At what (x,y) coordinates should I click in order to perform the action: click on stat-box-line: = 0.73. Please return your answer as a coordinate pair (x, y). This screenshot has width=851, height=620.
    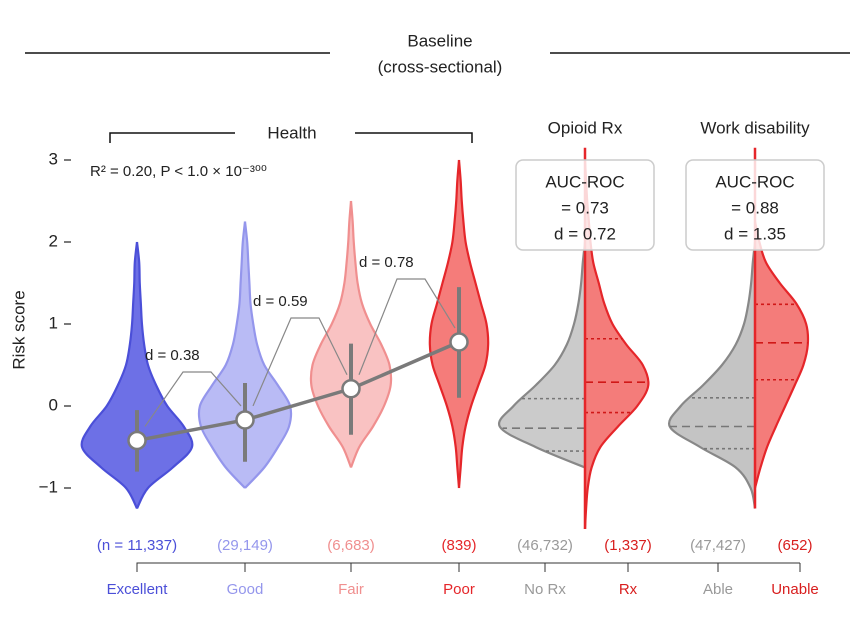
    Looking at the image, I should click on (585, 207).